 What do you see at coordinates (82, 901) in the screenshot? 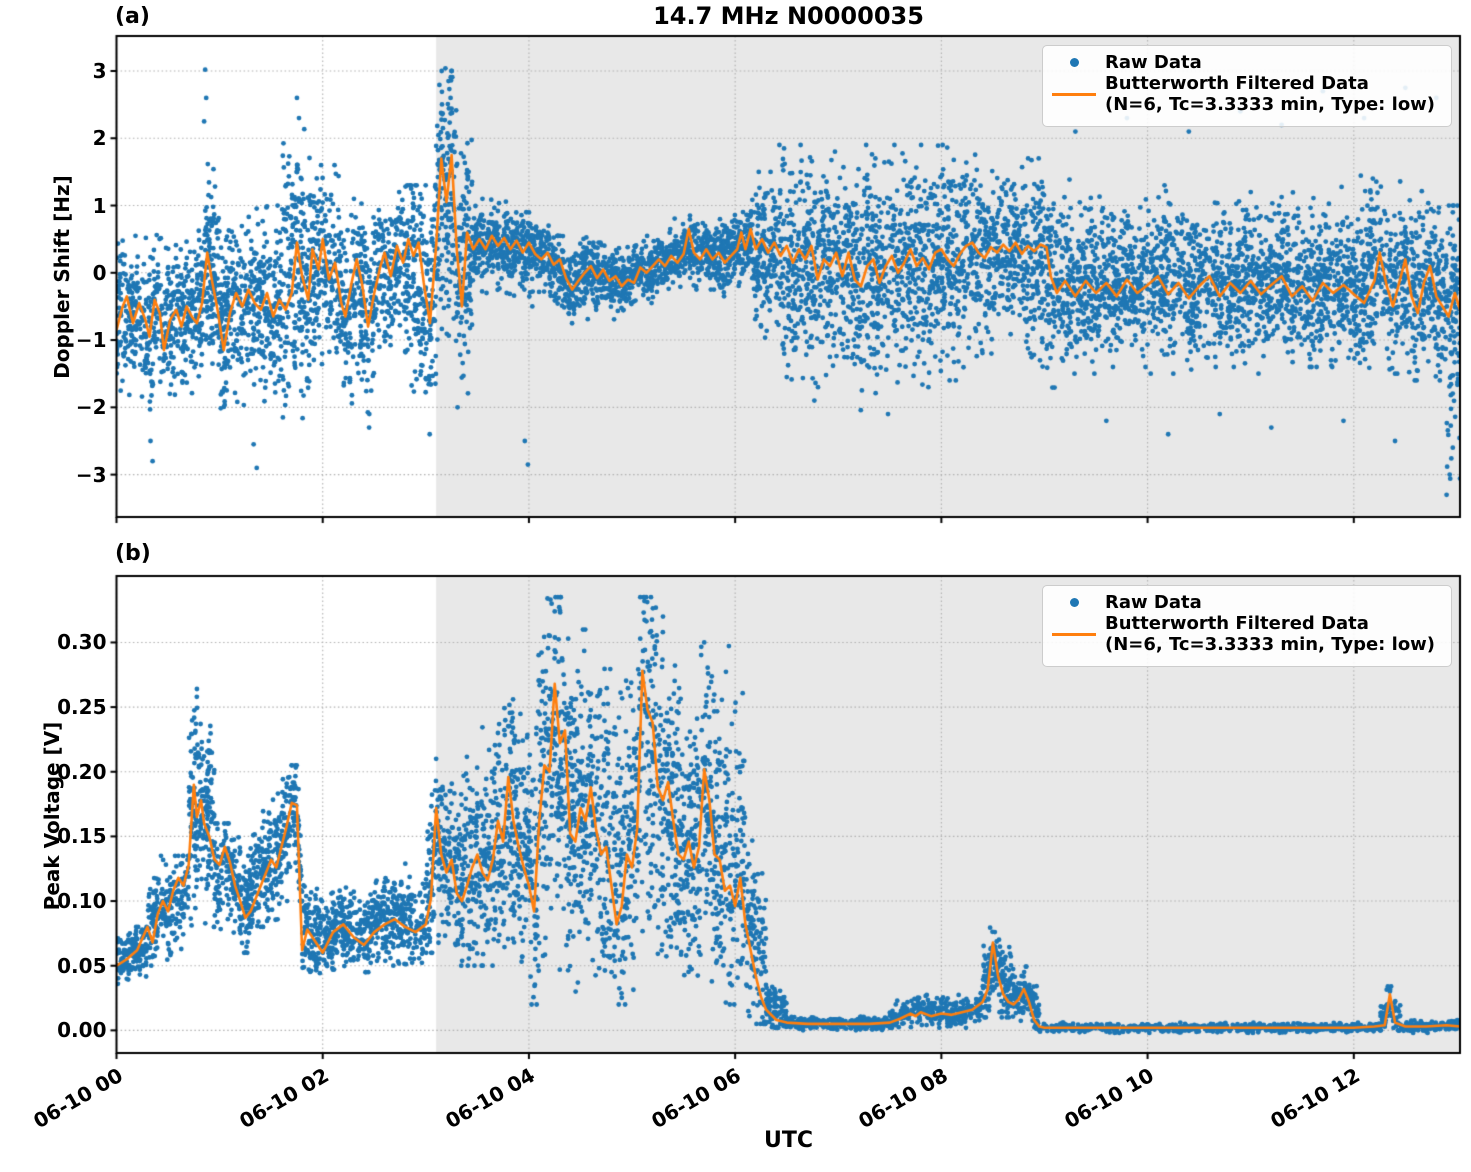
I see `y-tick-label-b: 0.10` at bounding box center [82, 901].